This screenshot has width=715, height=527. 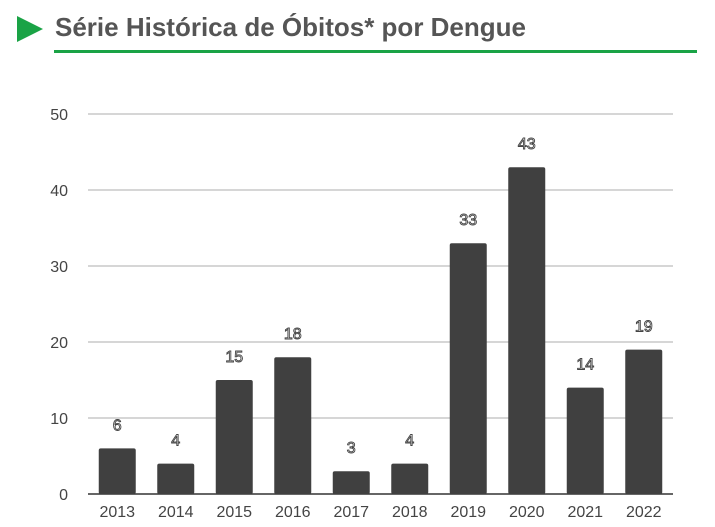 What do you see at coordinates (59, 305) in the screenshot?
I see `y-axis-ticks: 0 10 20 30 40 50` at bounding box center [59, 305].